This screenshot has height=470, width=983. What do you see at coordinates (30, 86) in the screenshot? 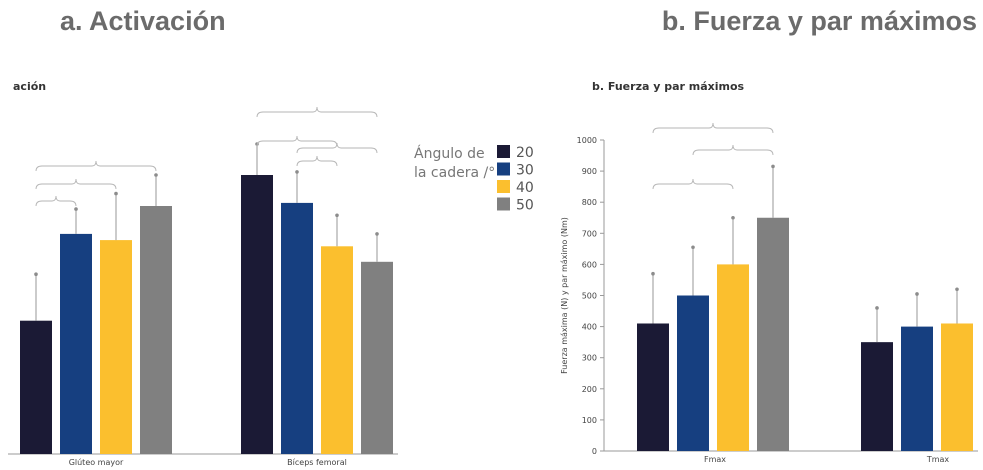
I see `panel-a-subtitle: ación` at bounding box center [30, 86].